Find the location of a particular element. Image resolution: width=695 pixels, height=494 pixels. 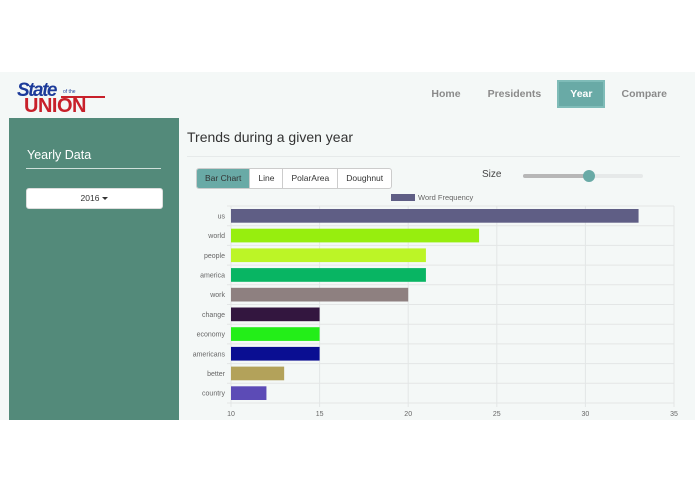

size-label: Size is located at coordinates (492, 174).